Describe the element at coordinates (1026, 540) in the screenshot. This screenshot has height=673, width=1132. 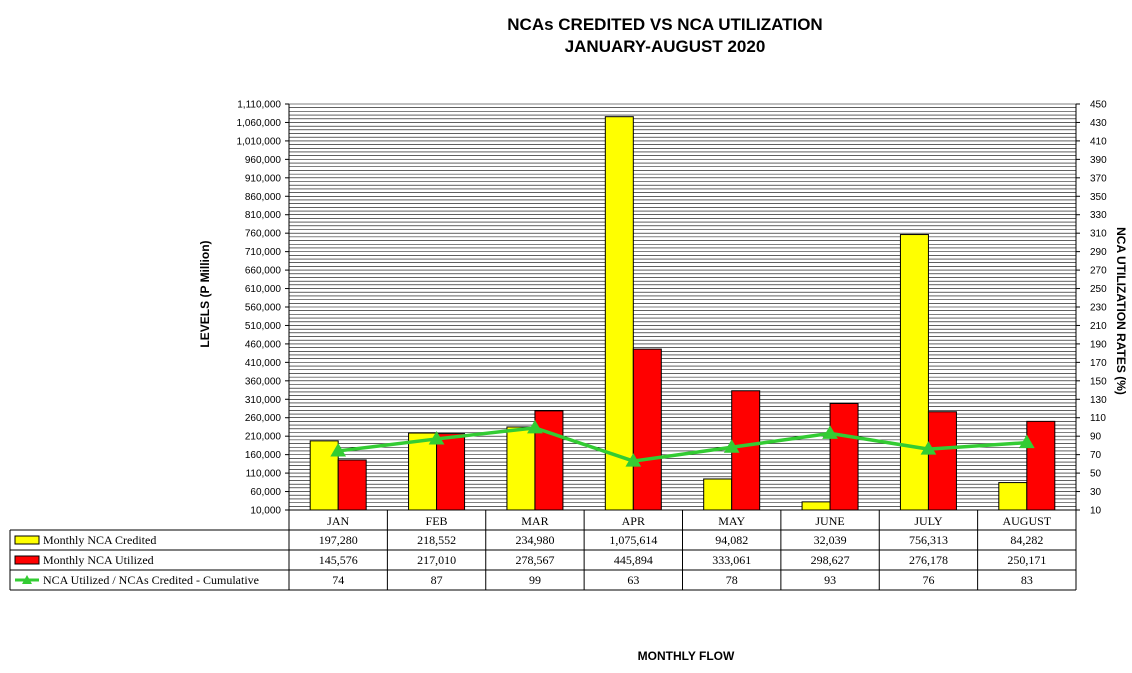
I see `data-label: 84,282` at that location.